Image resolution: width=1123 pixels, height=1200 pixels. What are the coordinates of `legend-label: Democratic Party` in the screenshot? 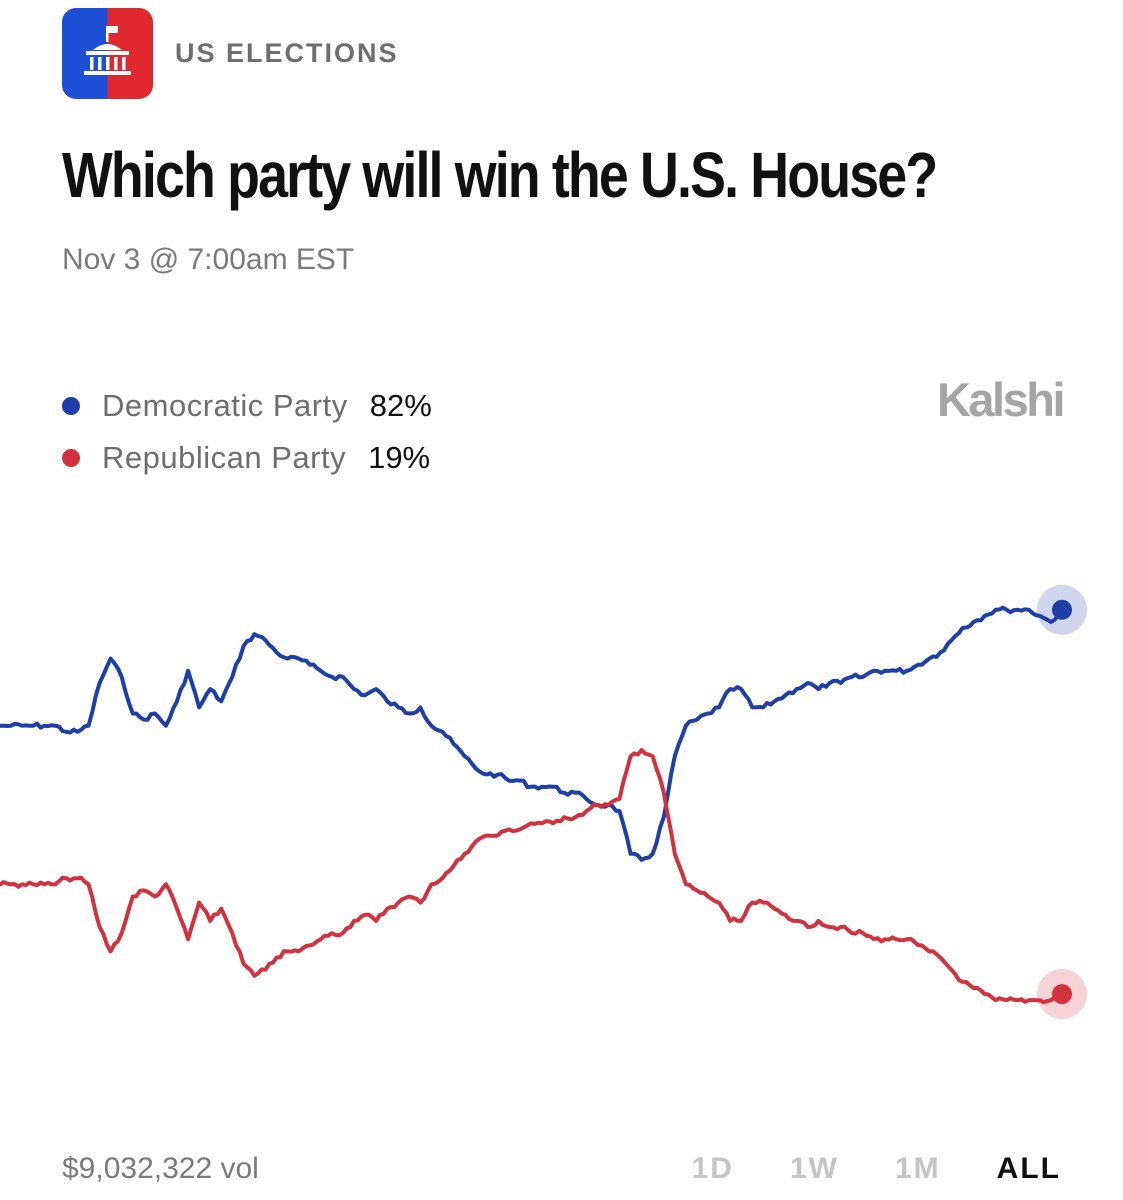 It's located at (225, 405).